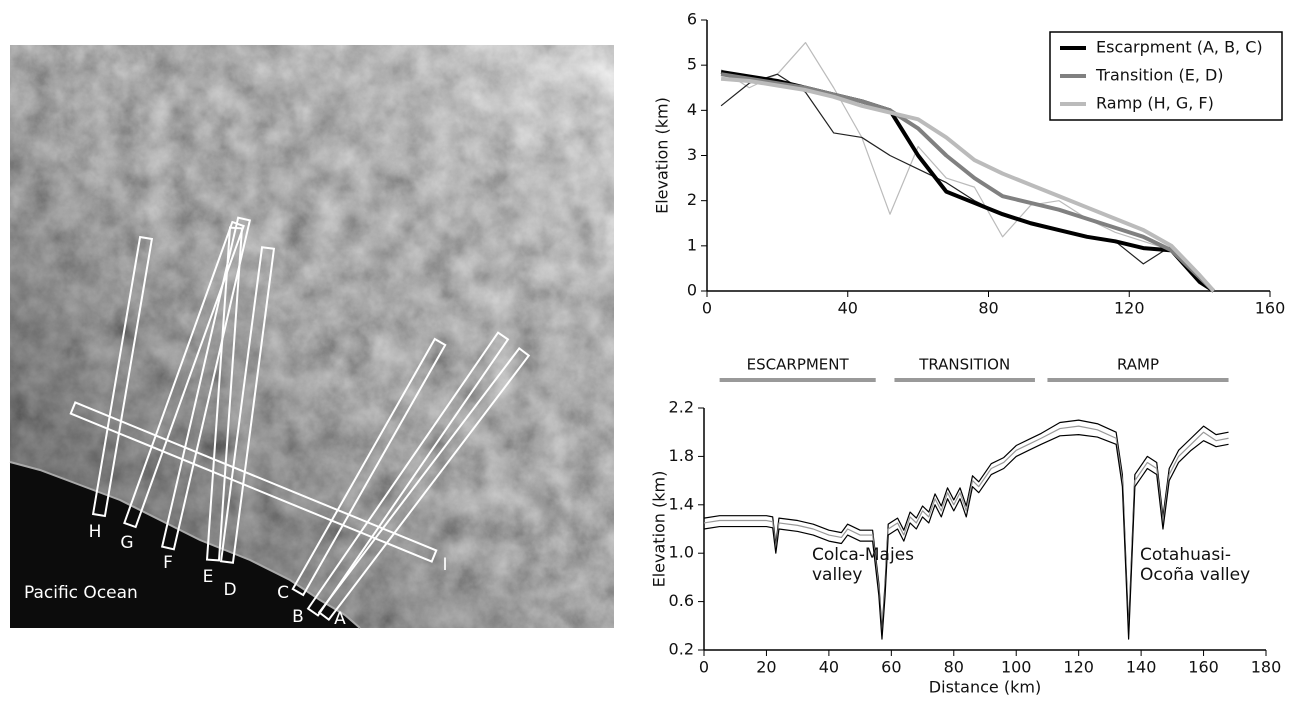  Describe the element at coordinates (444, 565) in the screenshot. I see `transect-label: I` at that location.